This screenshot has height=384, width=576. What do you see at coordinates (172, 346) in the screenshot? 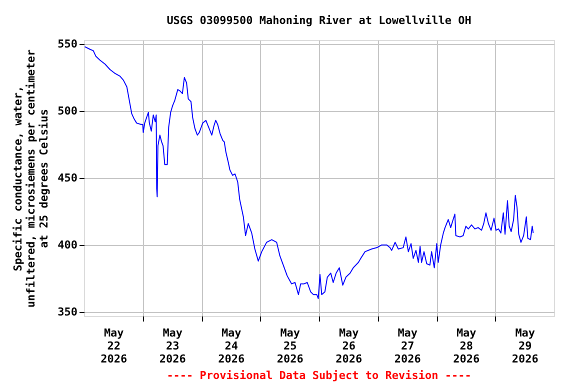
I see `x-tick-label: May 23 2026` at bounding box center [172, 346].